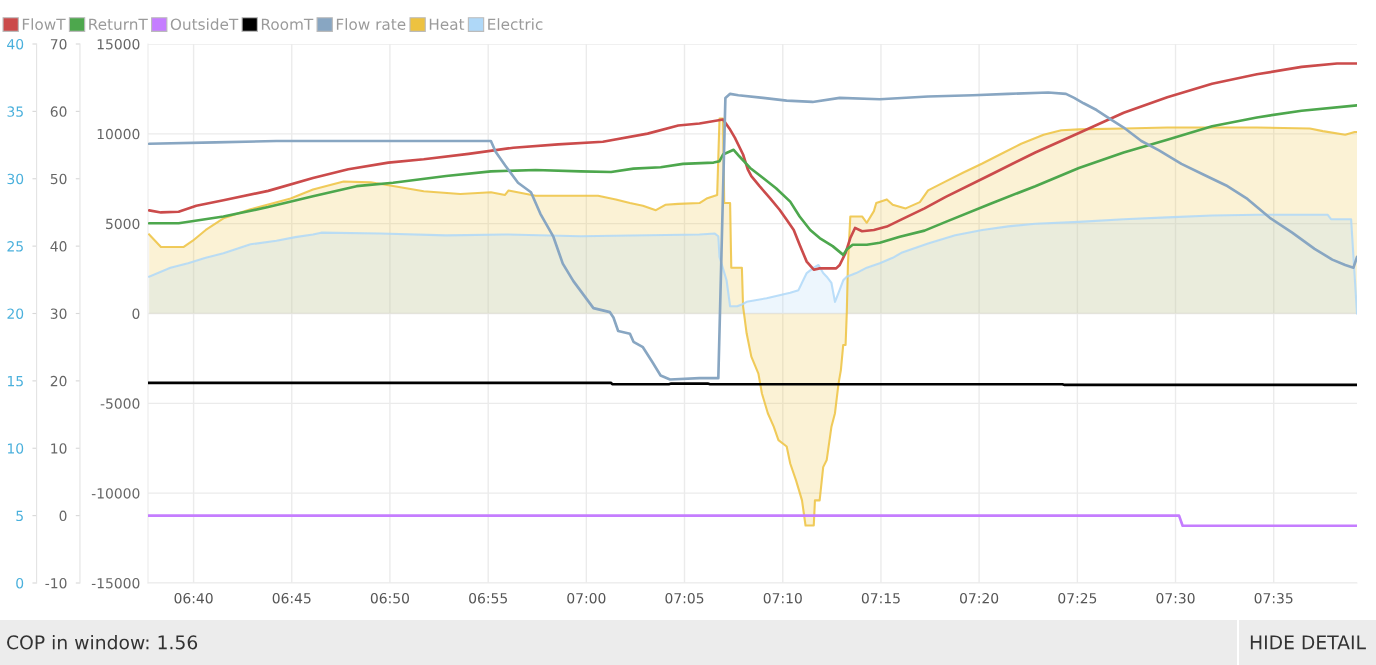 The height and width of the screenshot is (665, 1376). Describe the element at coordinates (58, 381) in the screenshot. I see `y2-tick-label: 20` at that location.